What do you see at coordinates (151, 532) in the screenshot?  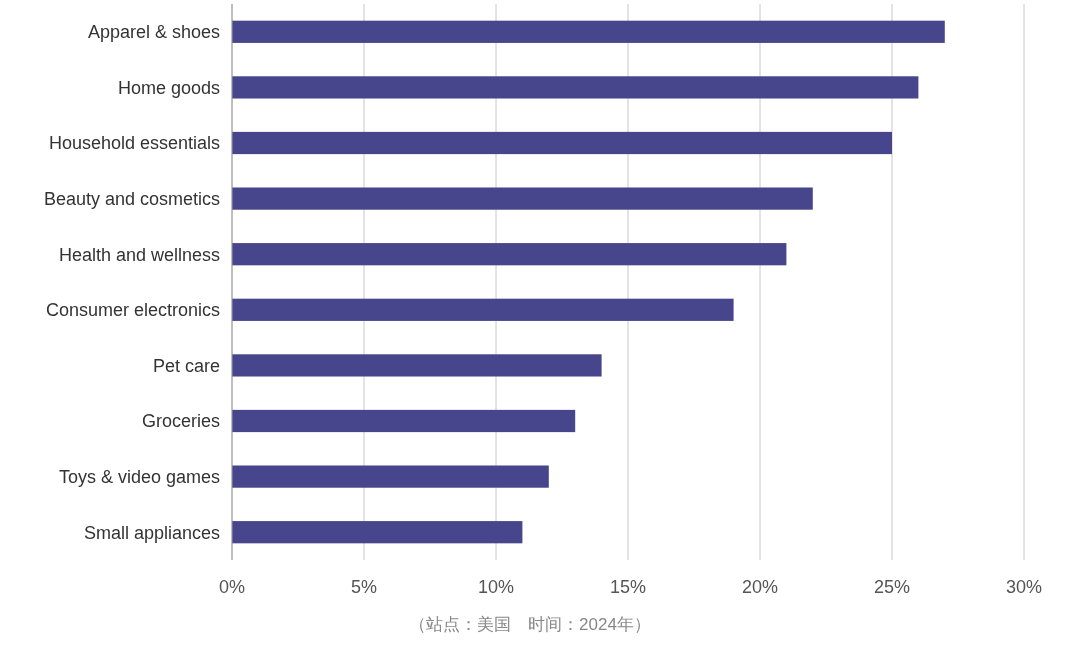 I see `y-tick-label: Small appliances` at bounding box center [151, 532].